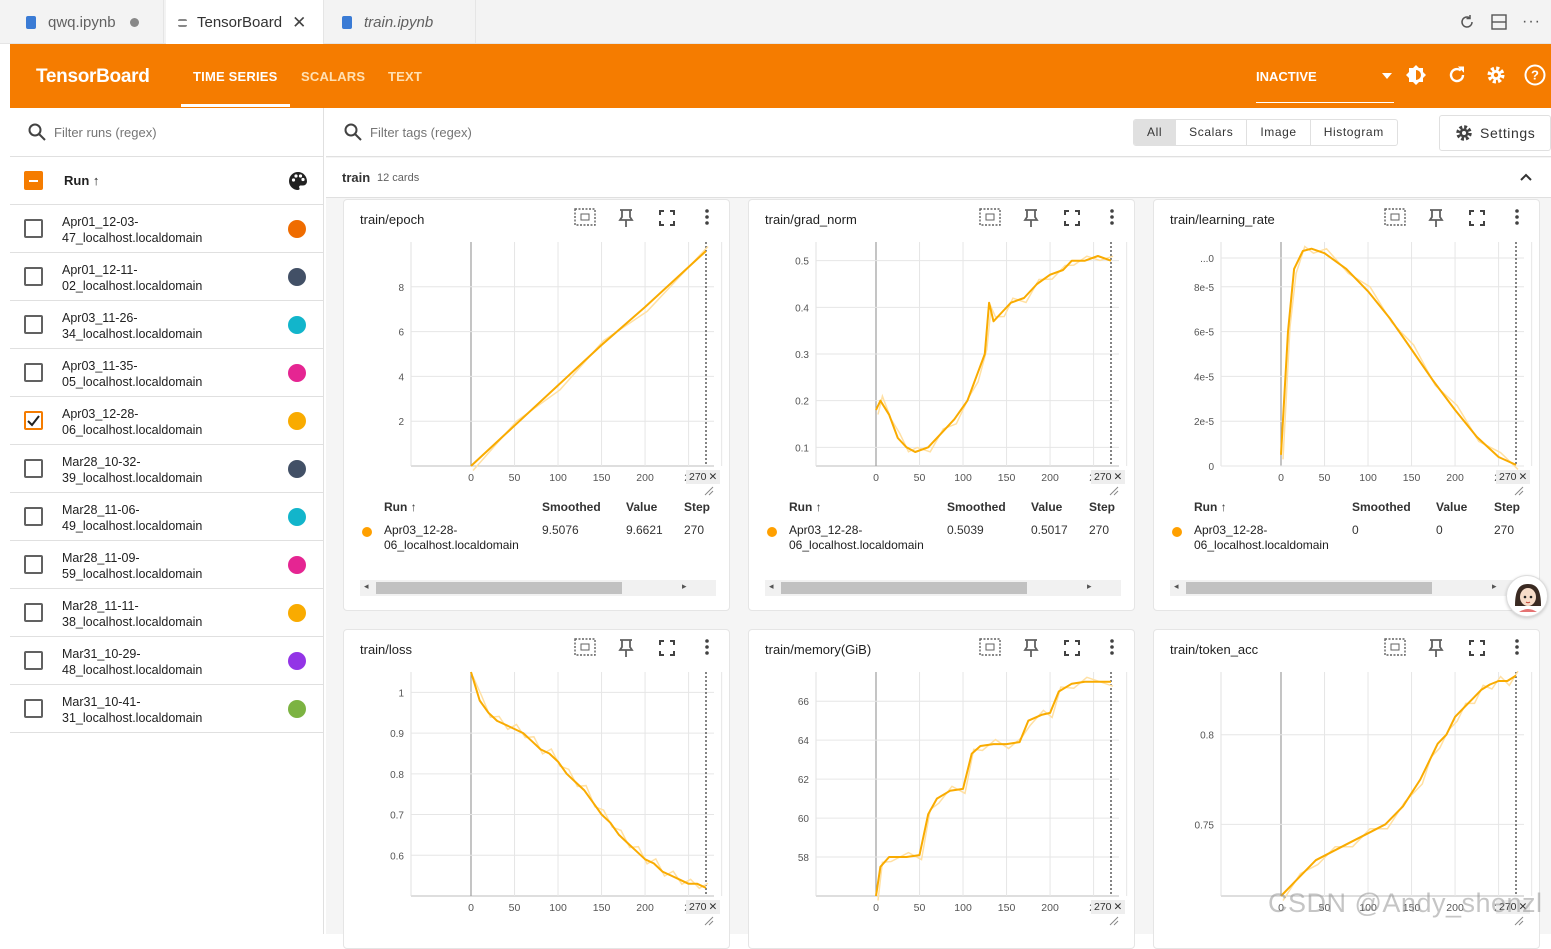 Image resolution: width=1551 pixels, height=949 pixels. Describe the element at coordinates (1286, 76) in the screenshot. I see `reload-status-select: INACTIVE` at that location.